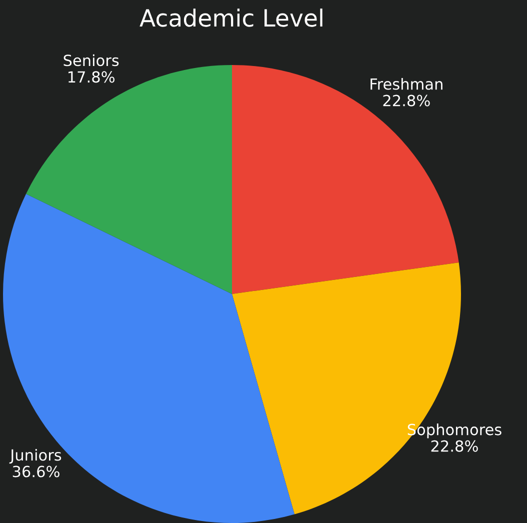 The height and width of the screenshot is (523, 527). Describe the element at coordinates (91, 60) in the screenshot. I see `slice-label: Seniors` at that location.